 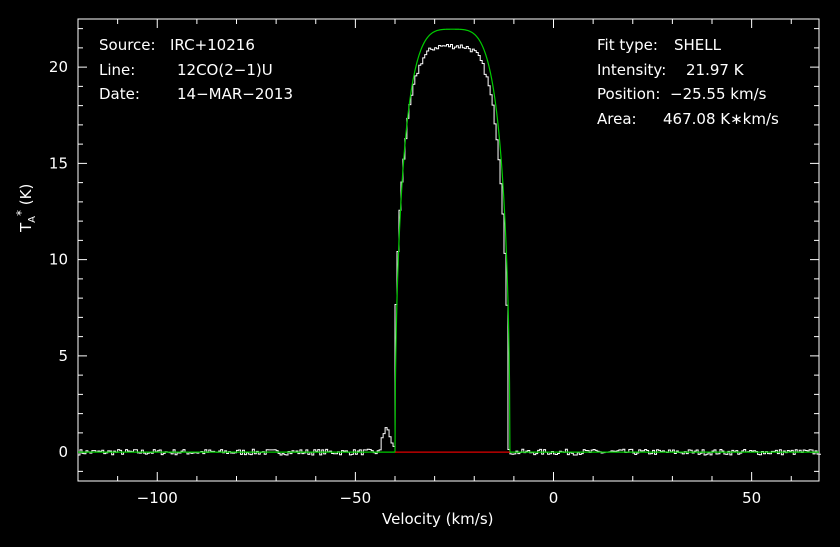 I want to click on y-tick-label: 15, so click(x=58, y=163).